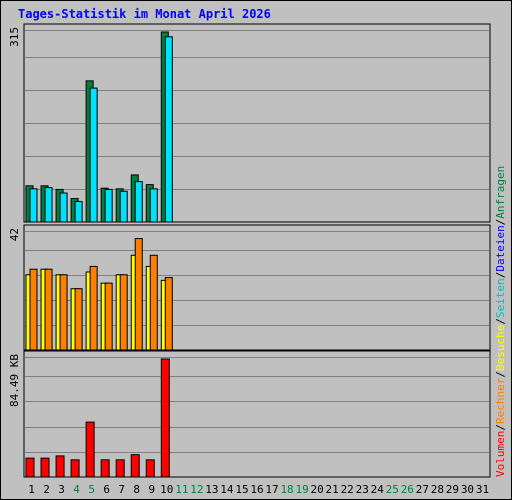 This screenshot has height=500, width=512. Describe the element at coordinates (392, 489) in the screenshot. I see `x-tick-label: 25` at that location.